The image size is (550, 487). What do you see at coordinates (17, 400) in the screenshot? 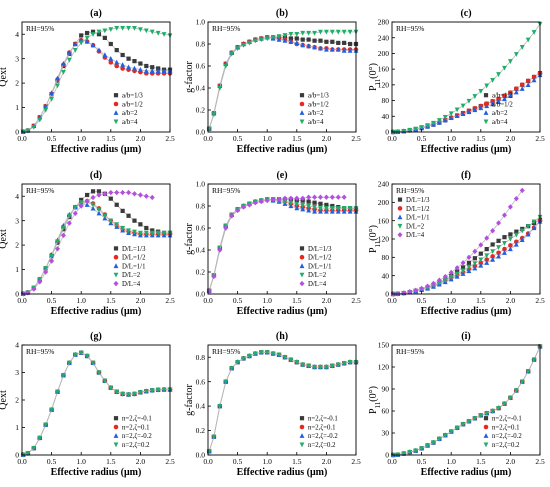
I see `y-tick-label: 2` at bounding box center [17, 400].